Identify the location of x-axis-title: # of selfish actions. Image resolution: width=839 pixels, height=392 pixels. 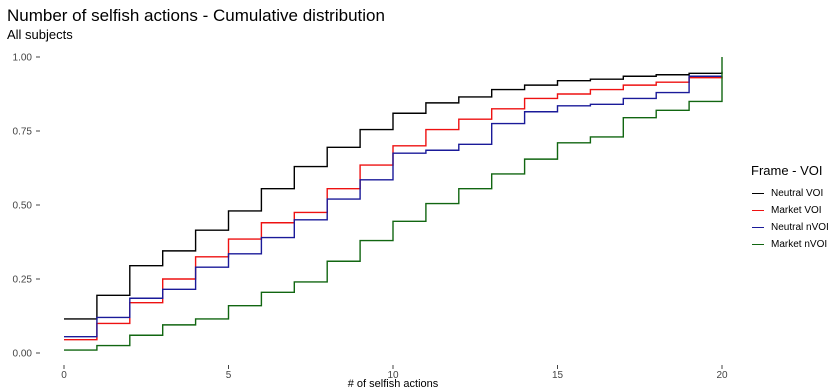
(393, 384).